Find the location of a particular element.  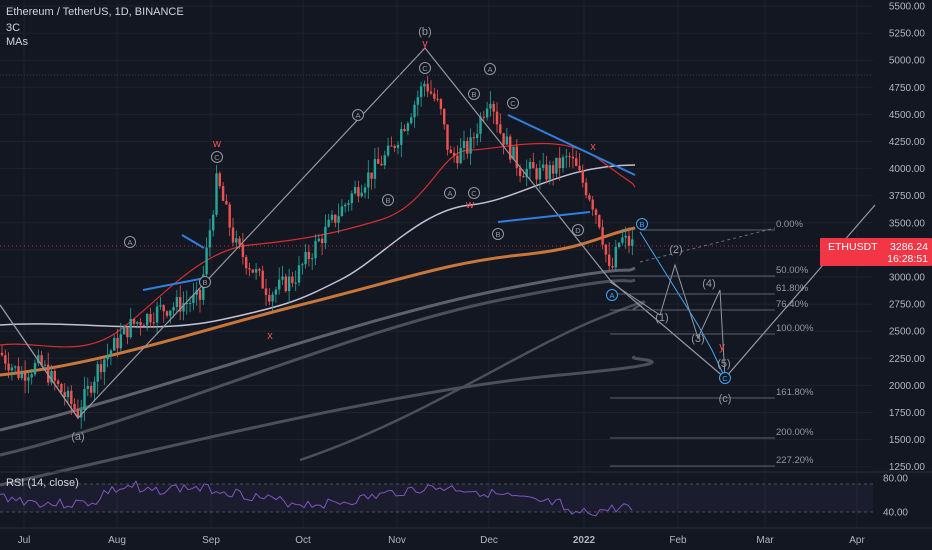

label-wave-a: (a) is located at coordinates (77, 437).